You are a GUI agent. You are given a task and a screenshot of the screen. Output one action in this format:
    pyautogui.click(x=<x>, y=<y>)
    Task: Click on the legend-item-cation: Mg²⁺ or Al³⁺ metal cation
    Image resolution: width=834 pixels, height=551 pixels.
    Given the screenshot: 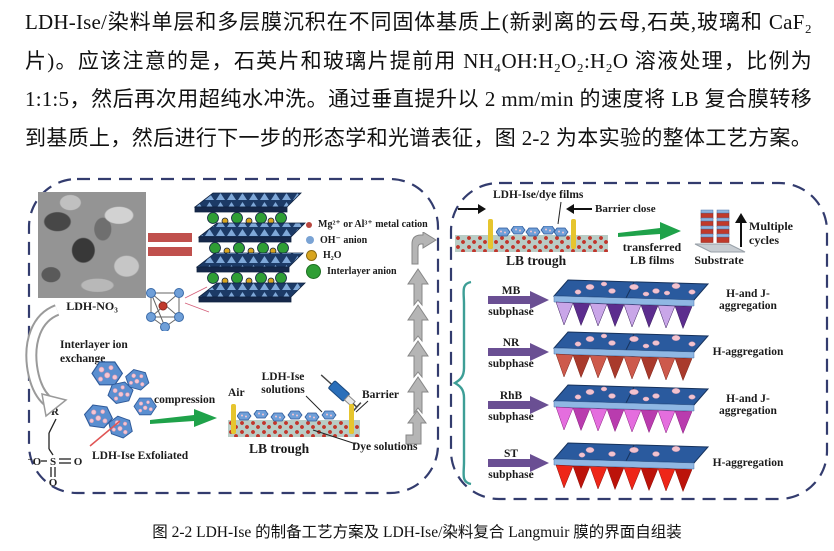 What is the action you would take?
    pyautogui.click(x=367, y=225)
    